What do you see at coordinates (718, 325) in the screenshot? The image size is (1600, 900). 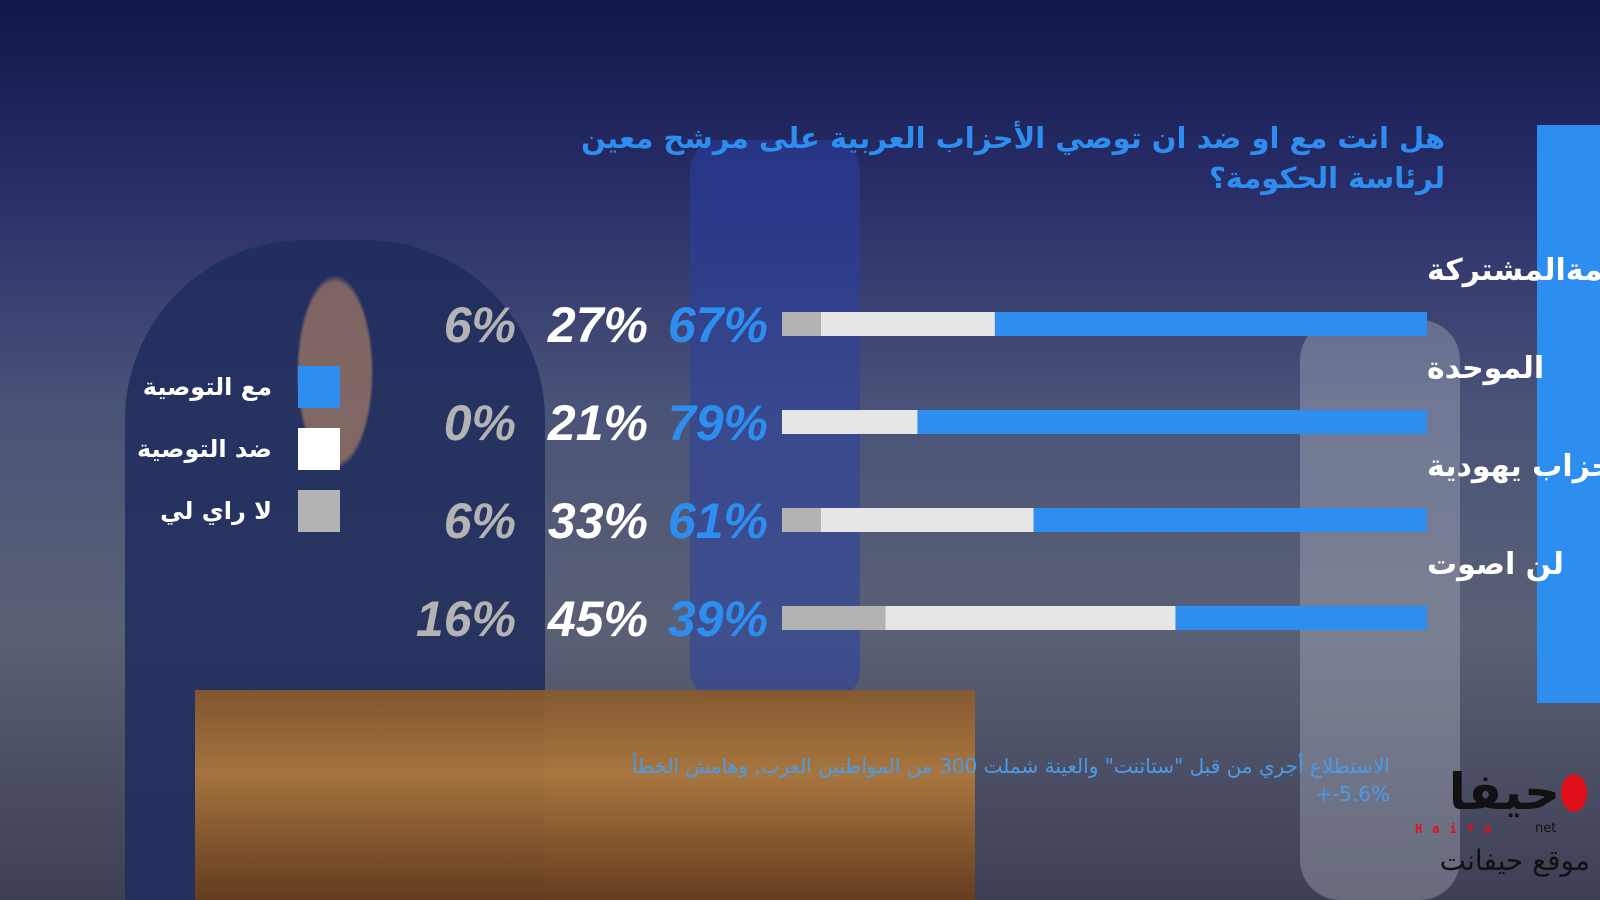 I see `data-label: 67%` at bounding box center [718, 325].